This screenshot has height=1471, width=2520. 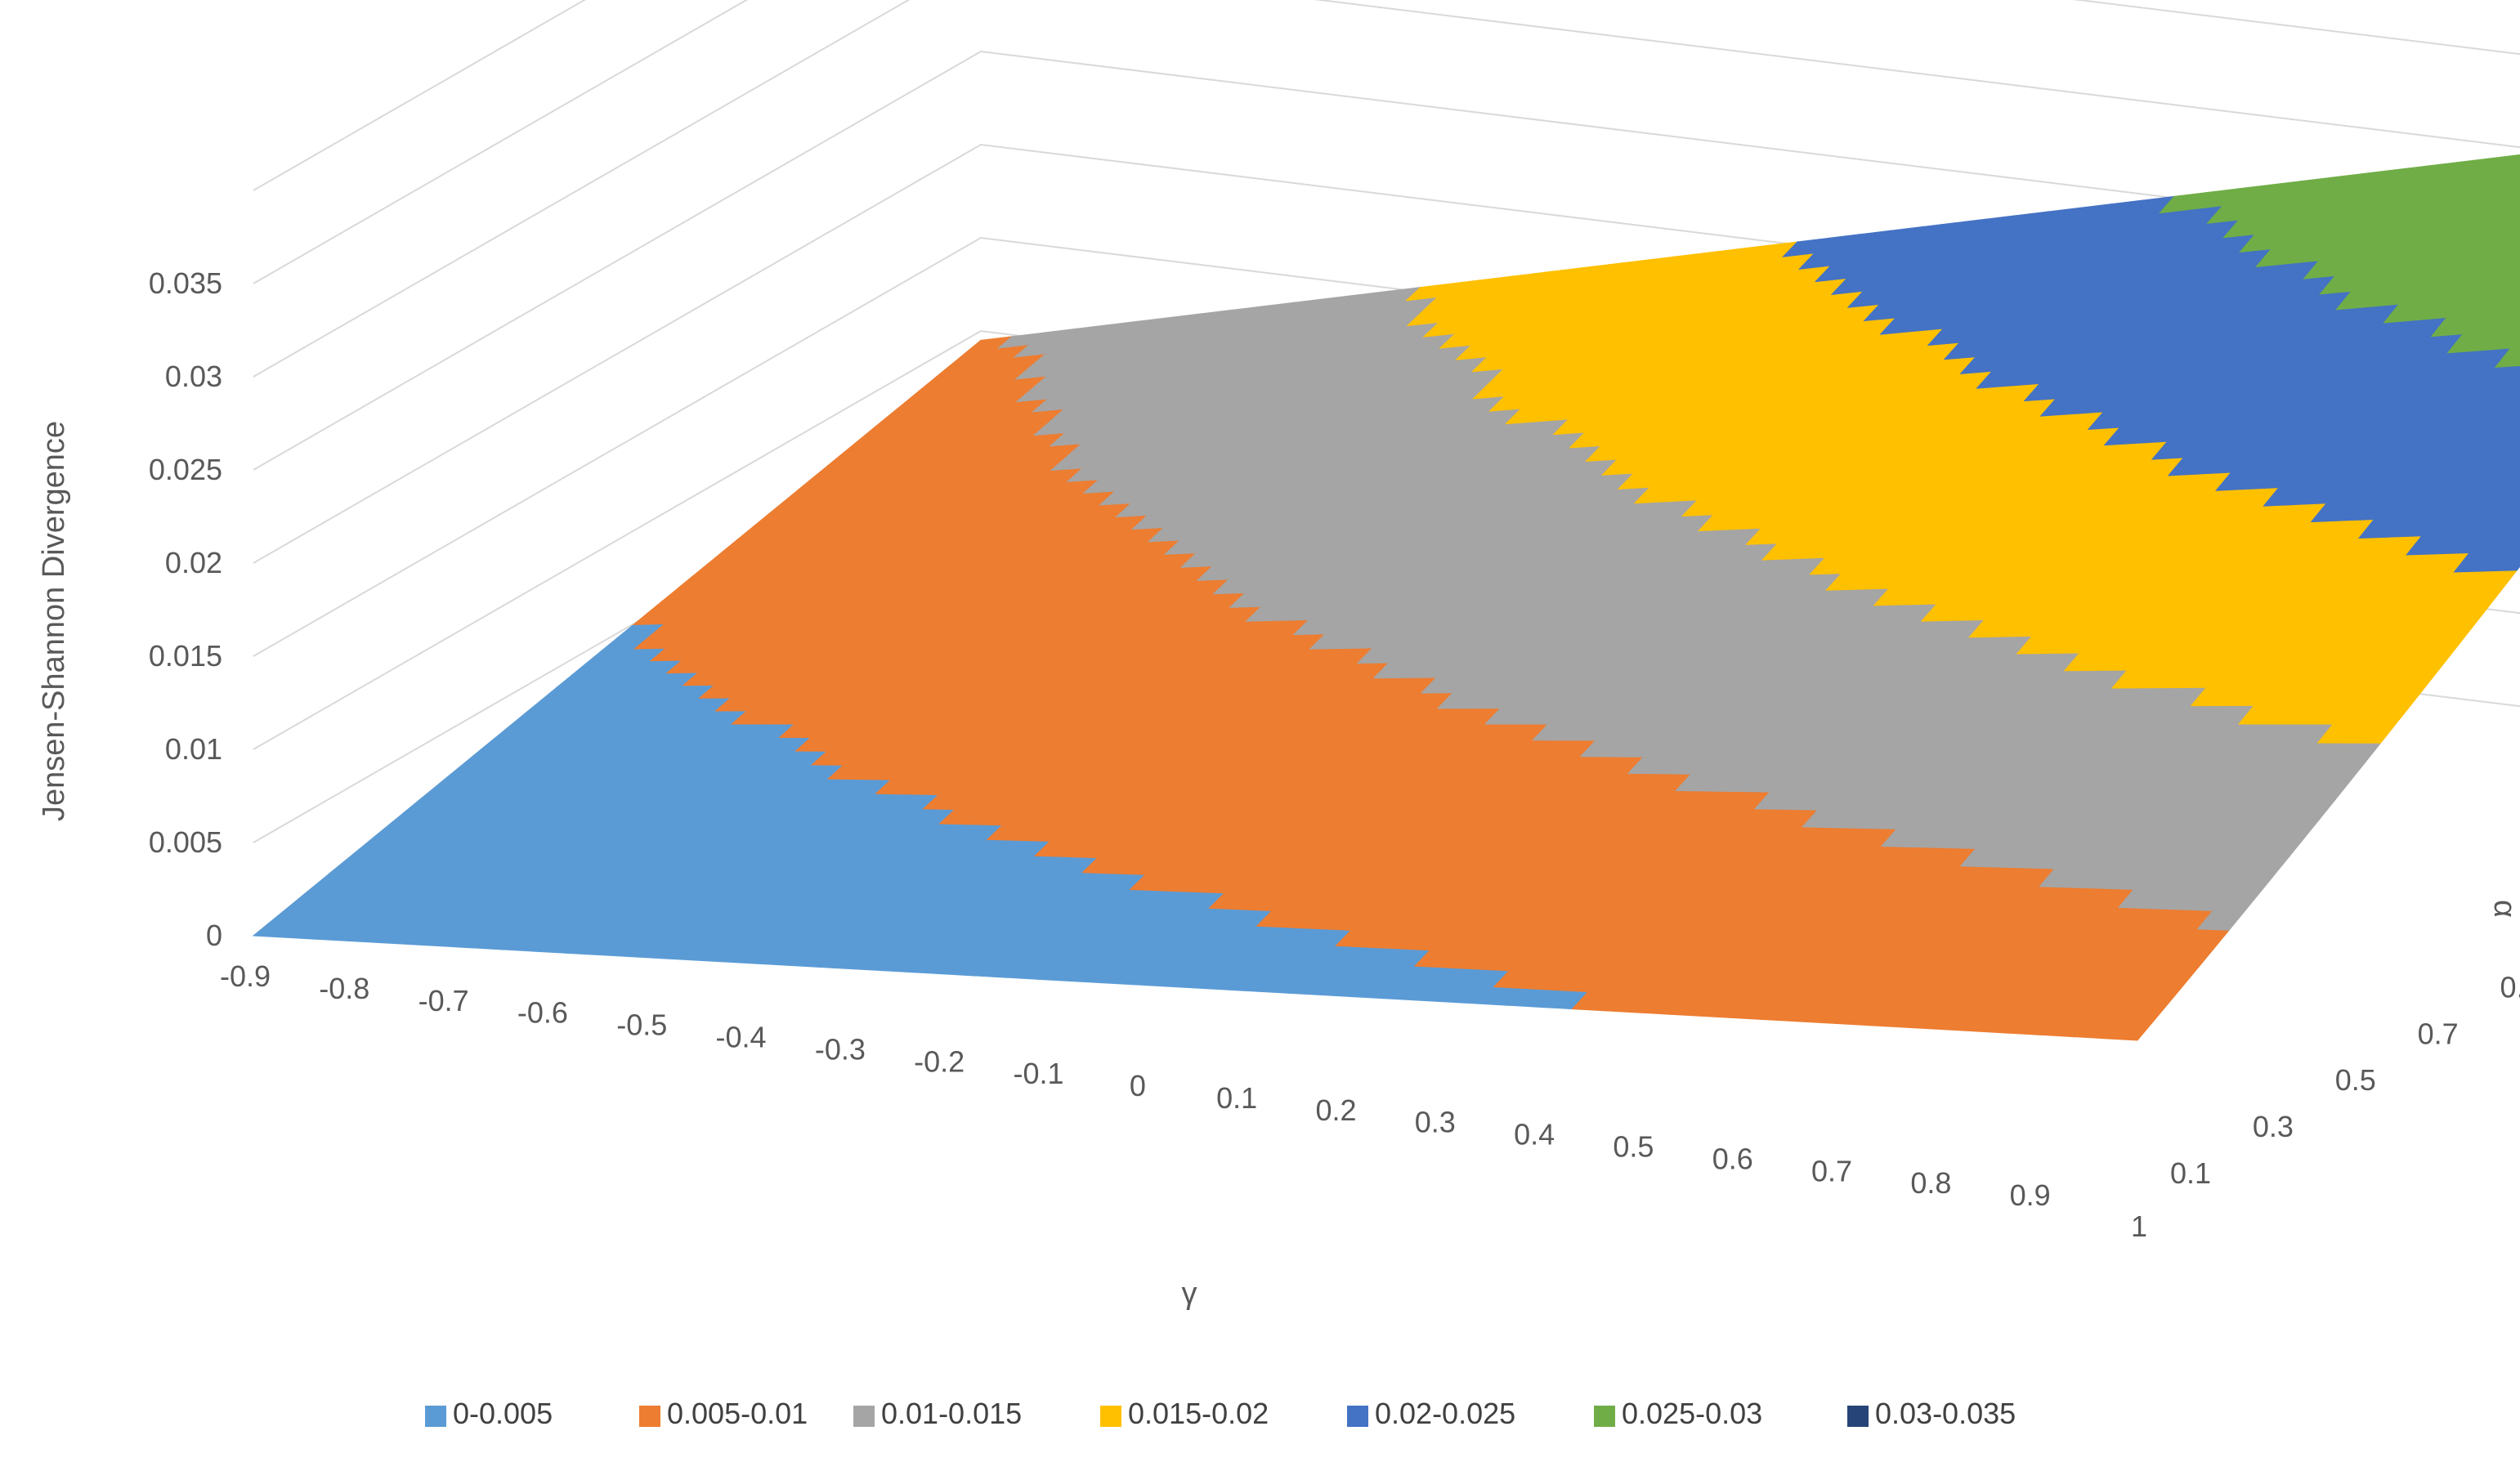 I want to click on legend-label: 0.025-0.03, so click(x=1692, y=1413).